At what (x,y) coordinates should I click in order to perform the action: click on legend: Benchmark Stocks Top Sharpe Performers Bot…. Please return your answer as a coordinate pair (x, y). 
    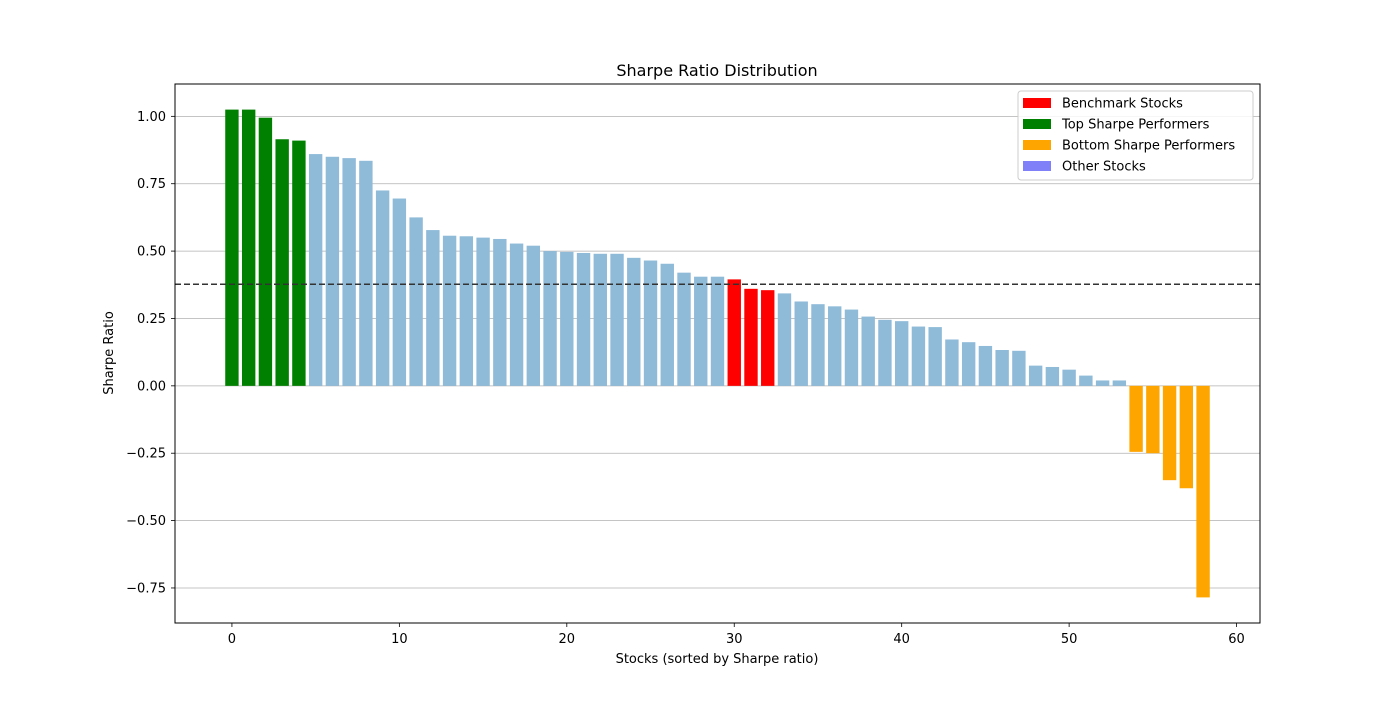
    Looking at the image, I should click on (1135, 135).